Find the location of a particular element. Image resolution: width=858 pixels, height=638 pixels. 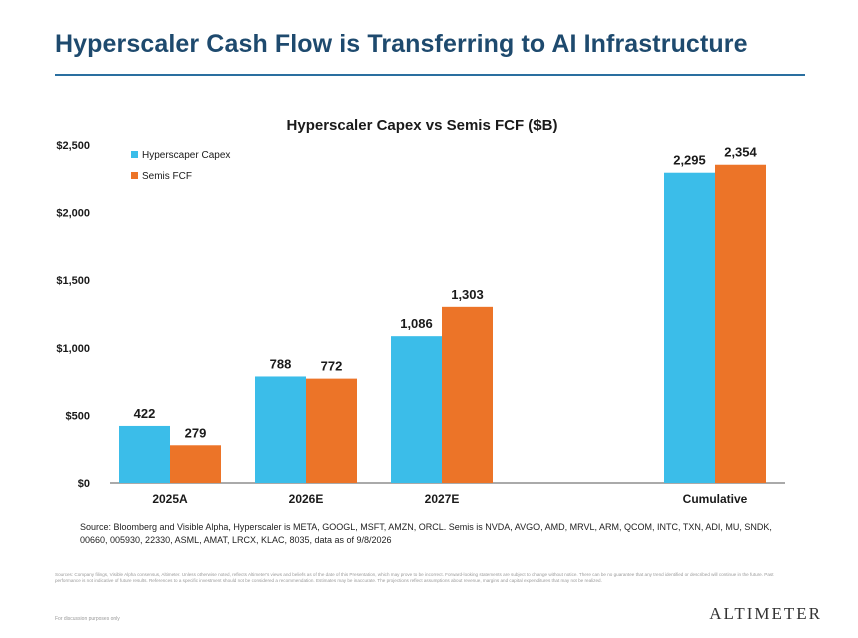

legend-label: Hyperscaper Capex is located at coordinates (186, 155).